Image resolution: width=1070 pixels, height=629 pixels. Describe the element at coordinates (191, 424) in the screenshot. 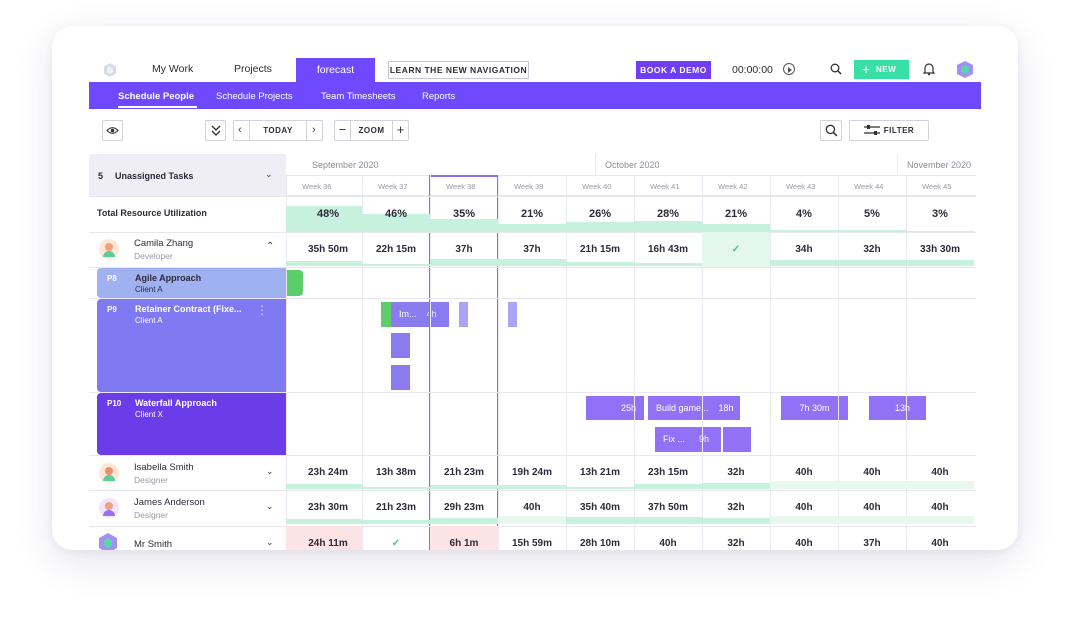

I see `project-p10: P10 Waterfall Approach Client X` at that location.